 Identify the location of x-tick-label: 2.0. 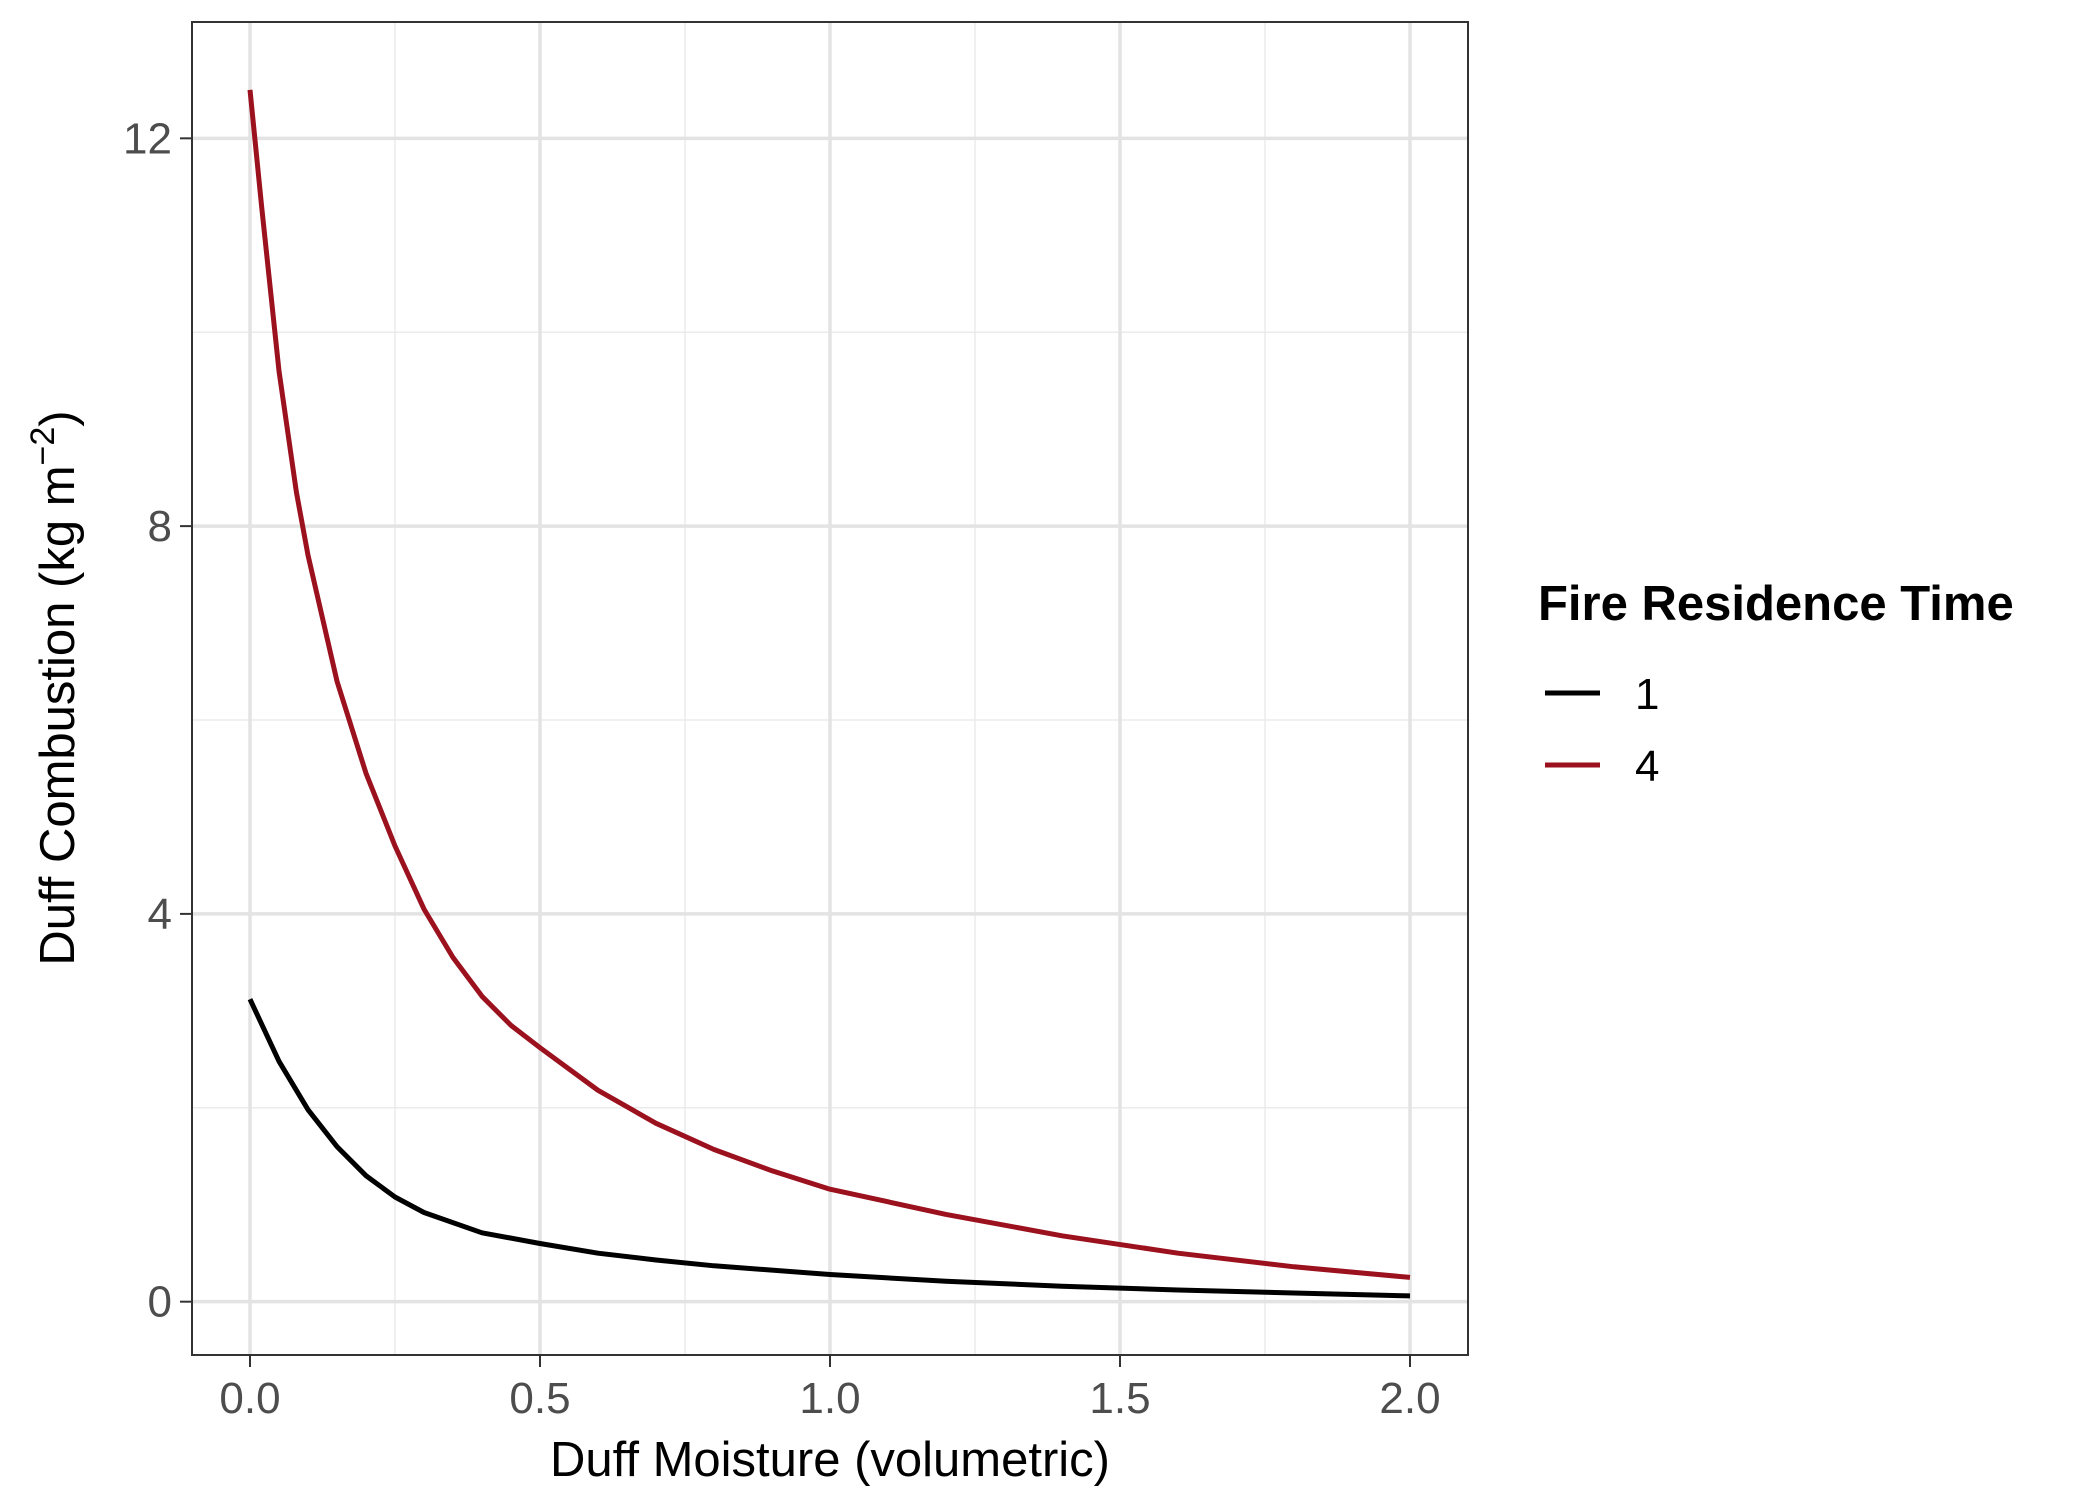
(1409, 1398).